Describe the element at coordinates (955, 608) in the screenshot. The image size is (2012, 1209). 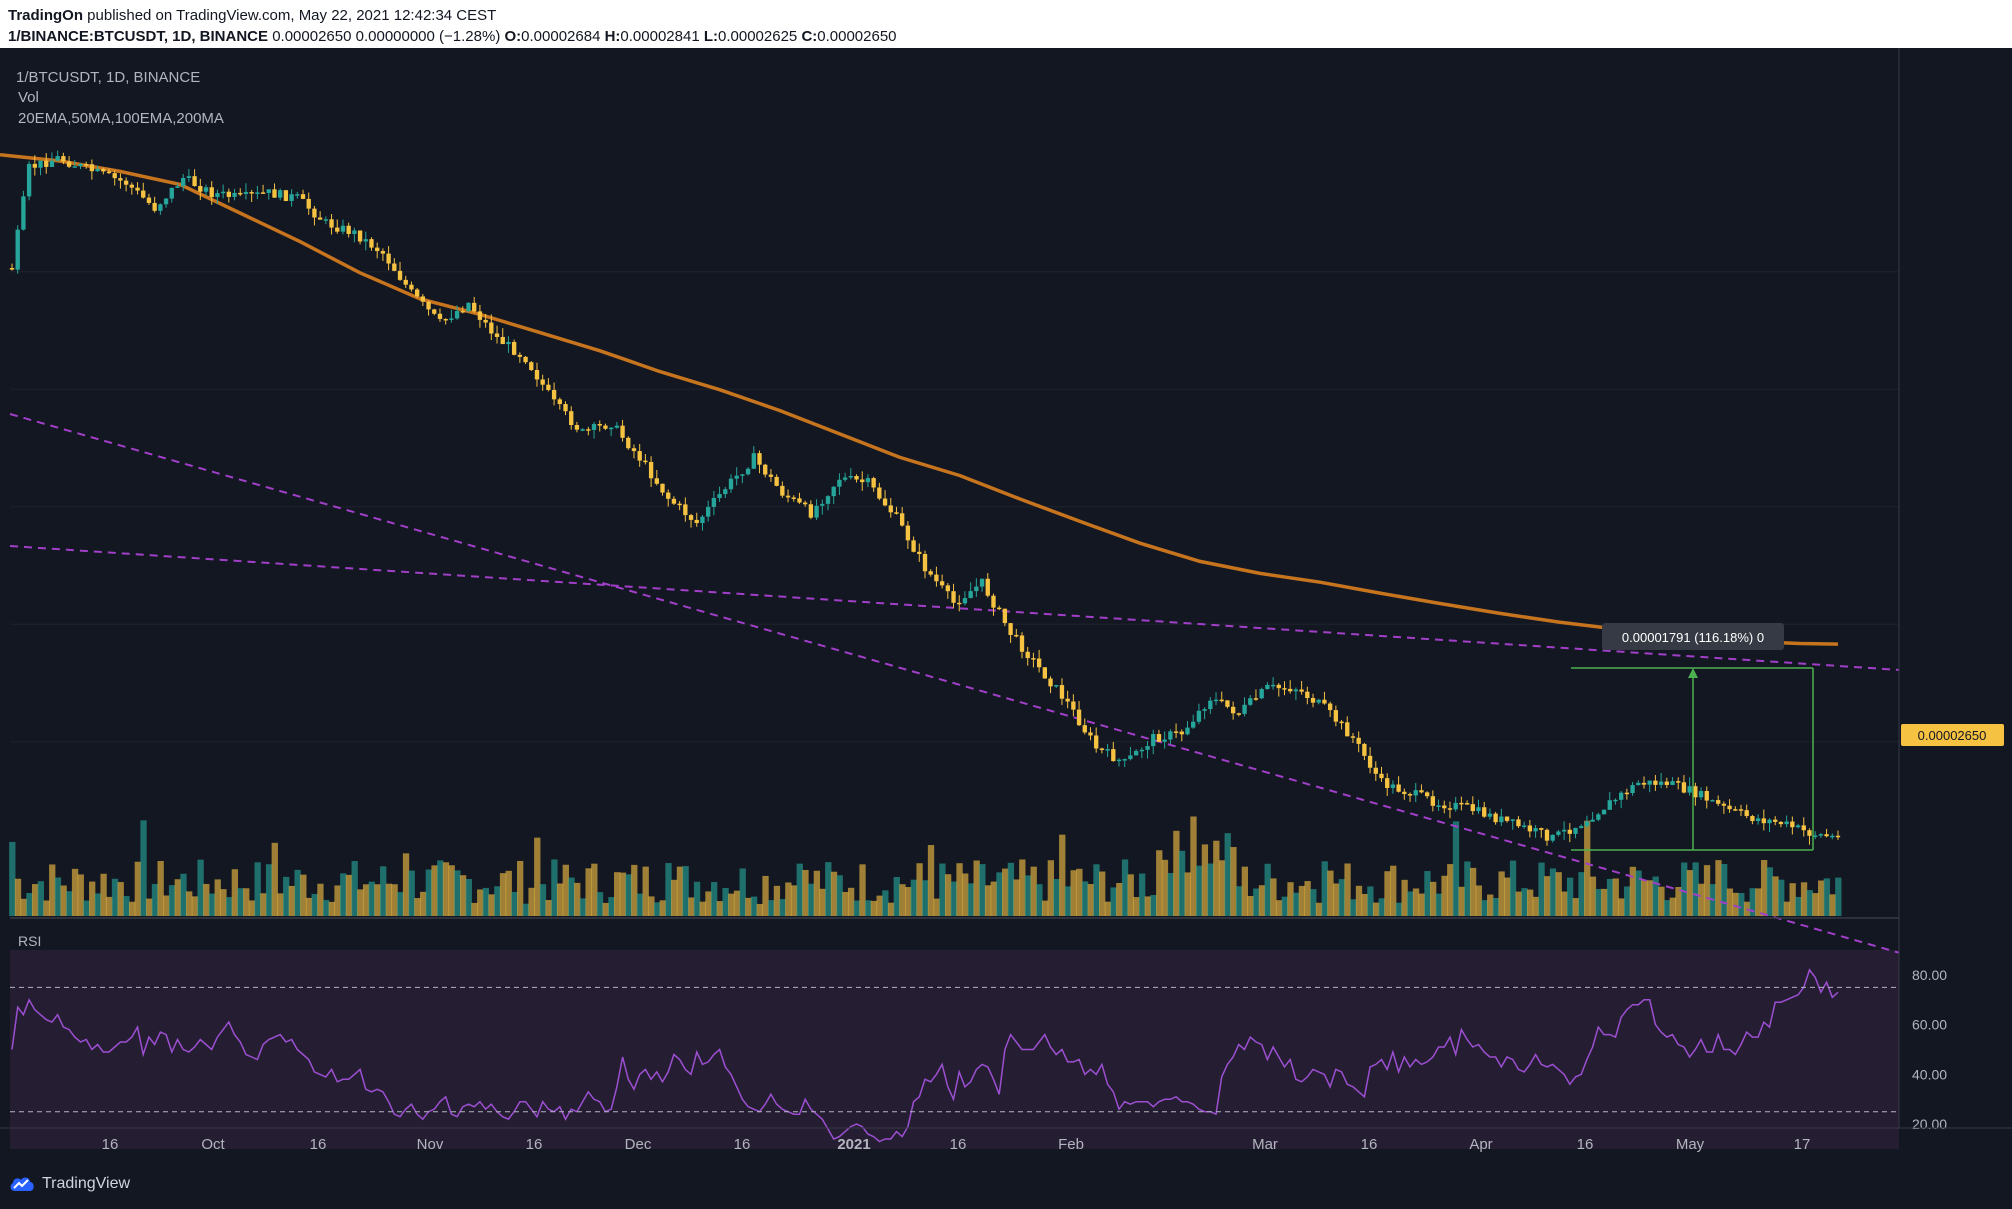
I see `upper-trendline` at that location.